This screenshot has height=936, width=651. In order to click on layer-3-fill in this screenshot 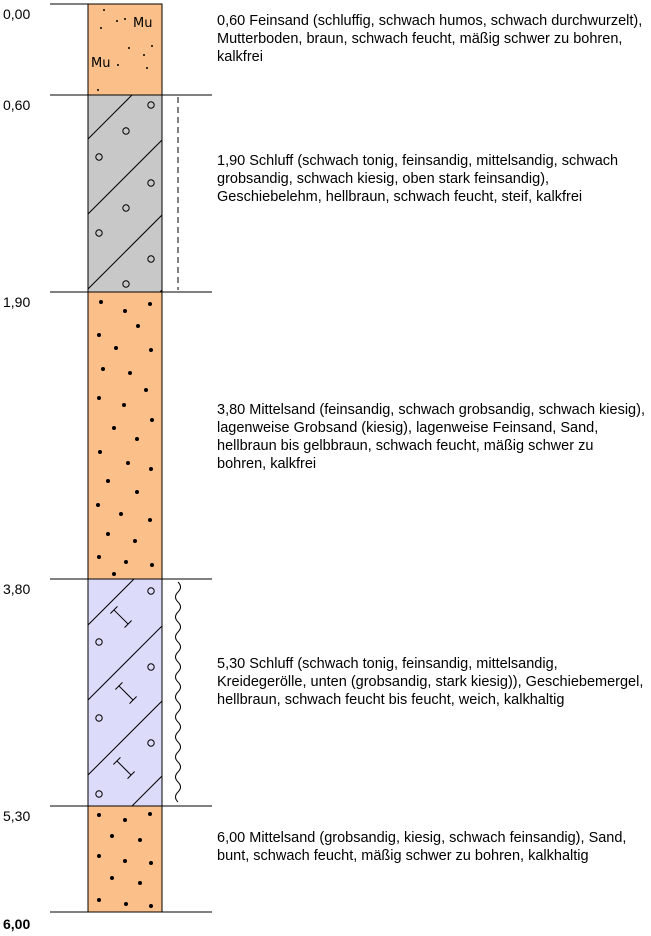, I will do `click(125, 435)`.